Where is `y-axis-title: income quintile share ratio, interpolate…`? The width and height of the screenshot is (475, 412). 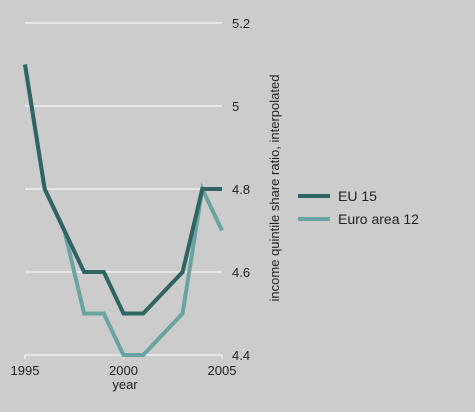 y-axis-title: income quintile share ratio, interpolate… is located at coordinates (274, 188).